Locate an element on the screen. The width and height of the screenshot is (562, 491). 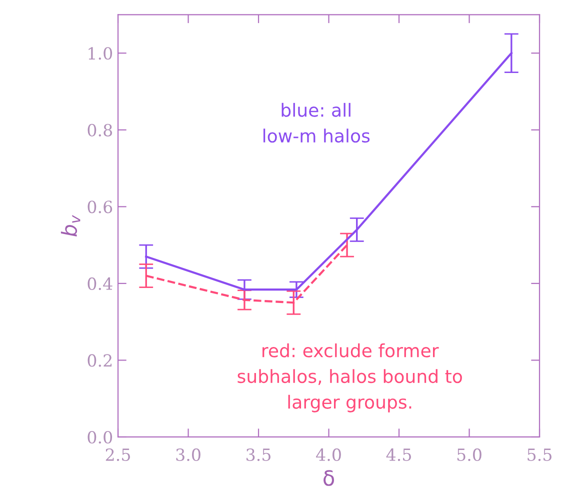
annotation: blue: all low-m halos is located at coordinates (317, 122).